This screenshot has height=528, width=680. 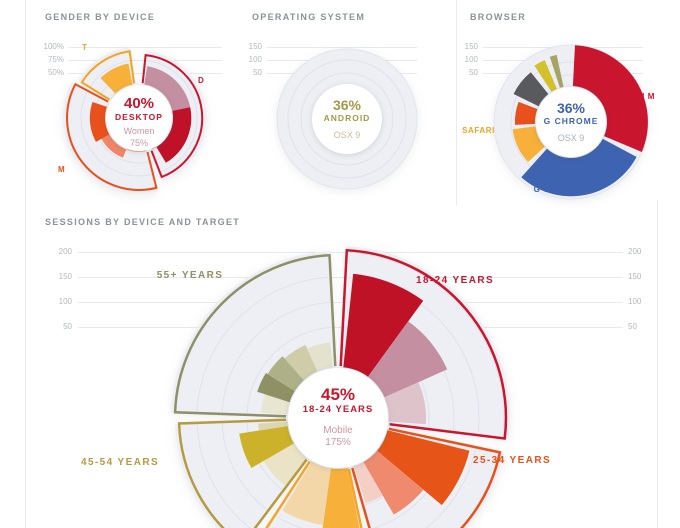 I want to click on browser-chart-center: 36% G CHROME OSX 9, so click(x=571, y=121).